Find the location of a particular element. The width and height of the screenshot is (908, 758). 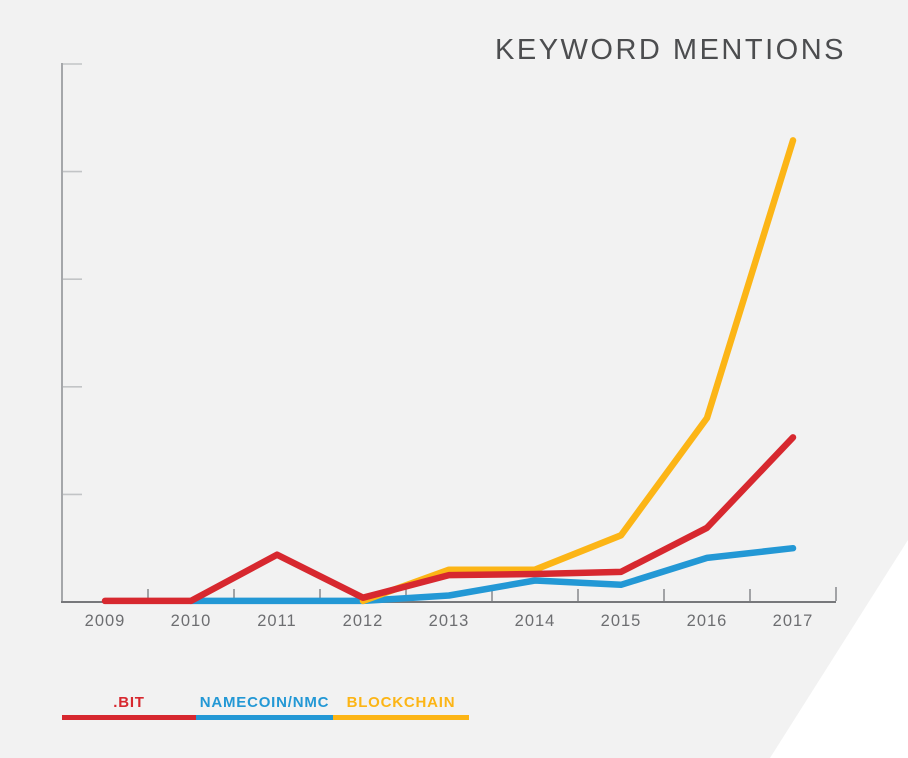

legend-labels: .BIT NAMECOIN/NMC BLOCKCHAIN is located at coordinates (265, 702).